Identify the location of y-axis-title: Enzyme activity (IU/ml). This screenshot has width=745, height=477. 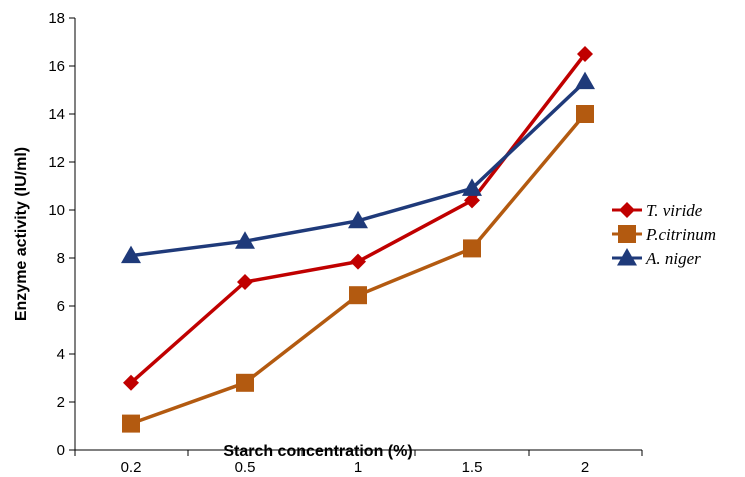
(21, 234).